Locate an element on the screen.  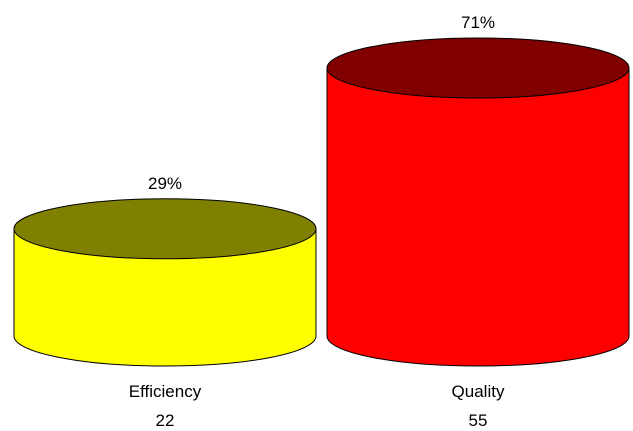
percent-label-efficiency: 29% is located at coordinates (165, 183).